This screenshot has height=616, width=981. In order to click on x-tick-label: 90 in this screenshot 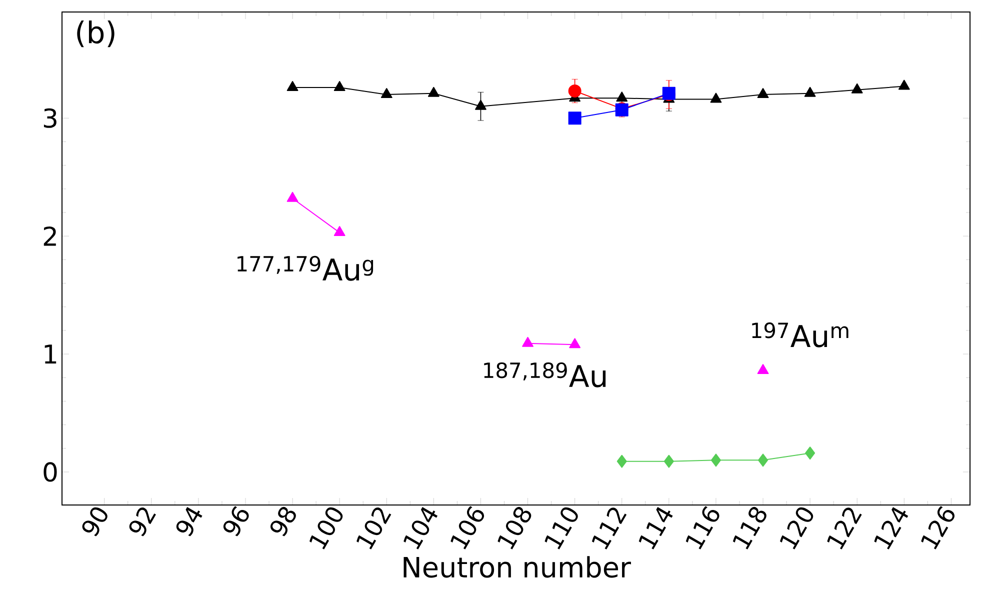, I will do `click(95, 521)`.